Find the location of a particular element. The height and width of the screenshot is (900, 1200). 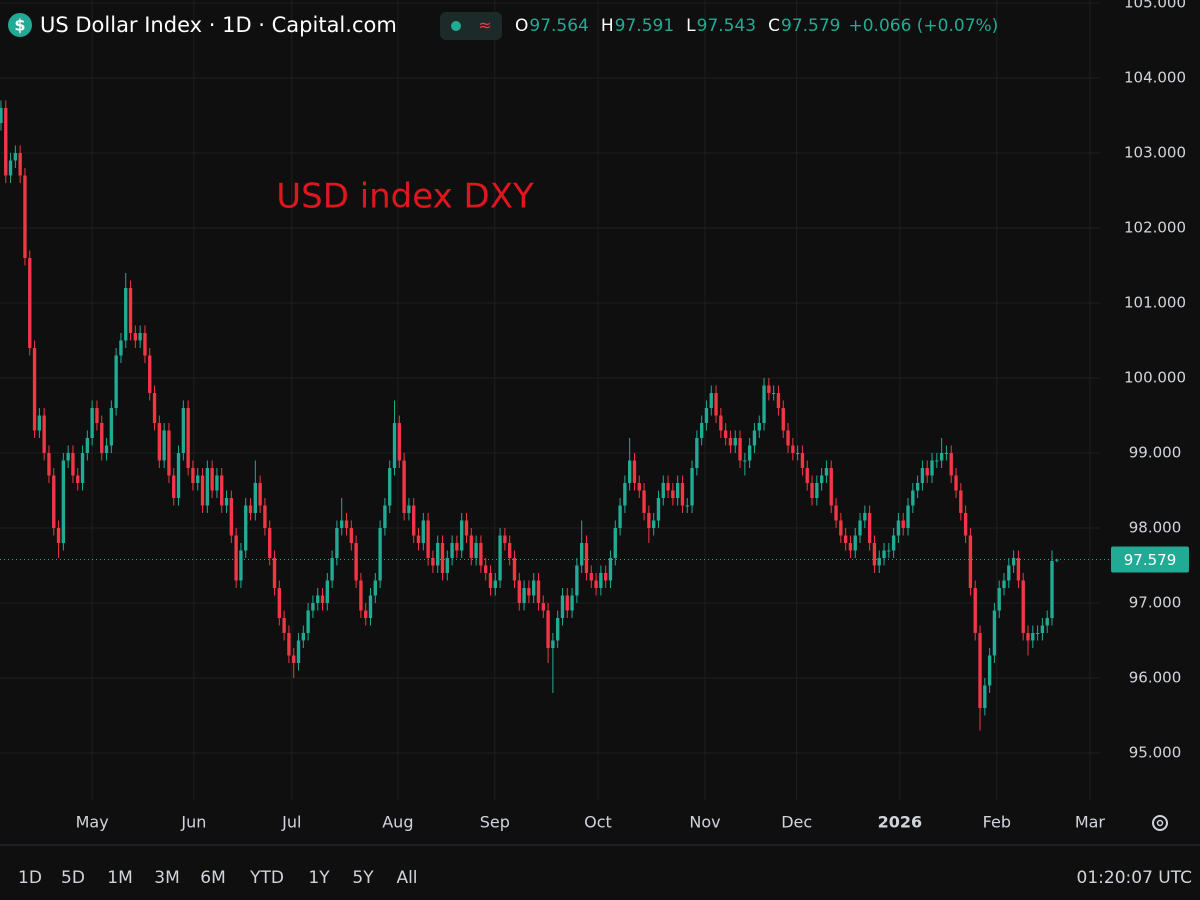

status-badge is located at coordinates (471, 26).